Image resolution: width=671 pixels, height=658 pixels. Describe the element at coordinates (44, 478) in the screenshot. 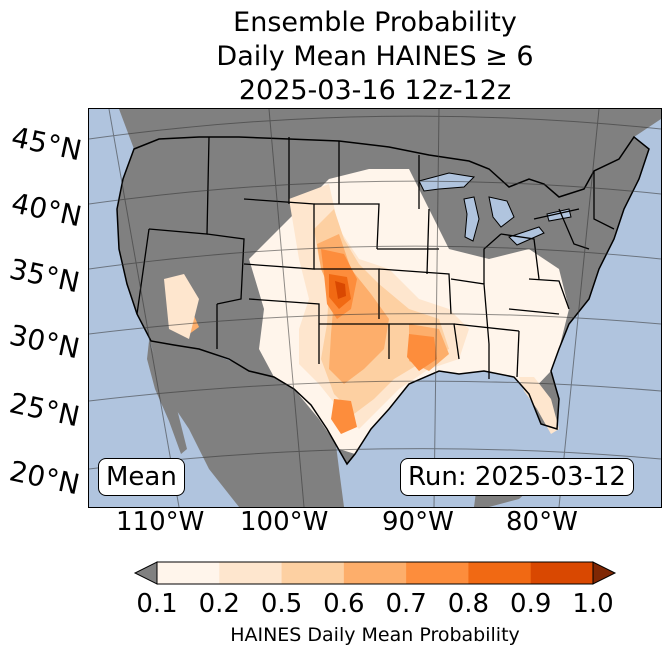

I see `lat-label-20: 20°N` at that location.